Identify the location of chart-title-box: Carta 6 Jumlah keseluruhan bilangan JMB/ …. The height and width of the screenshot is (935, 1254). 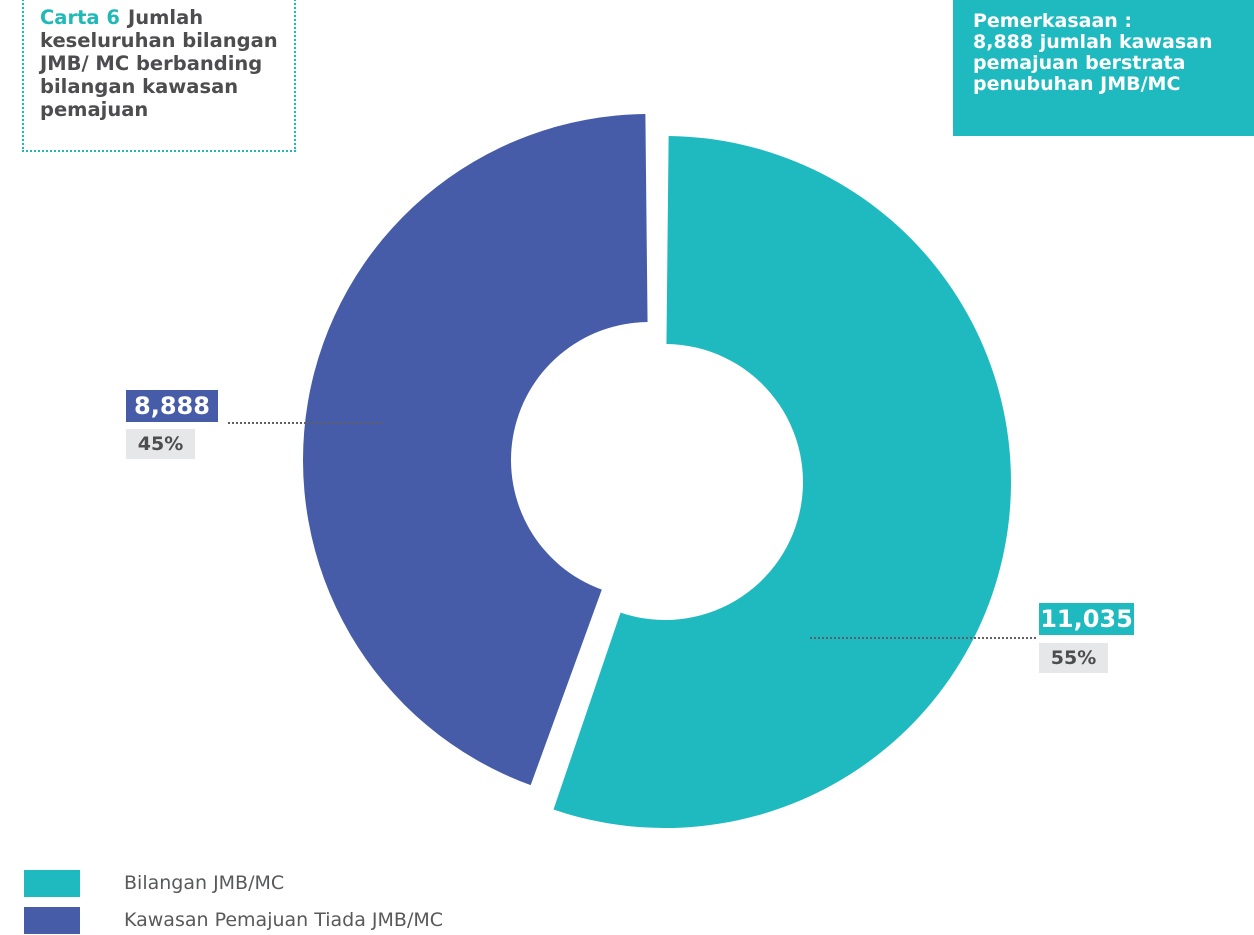
(159, 76).